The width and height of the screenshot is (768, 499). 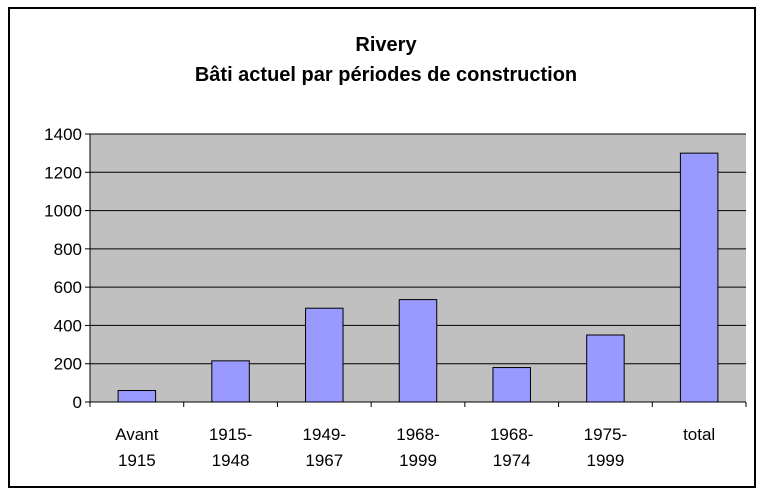 I want to click on y-tick-label: 200, so click(x=68, y=364).